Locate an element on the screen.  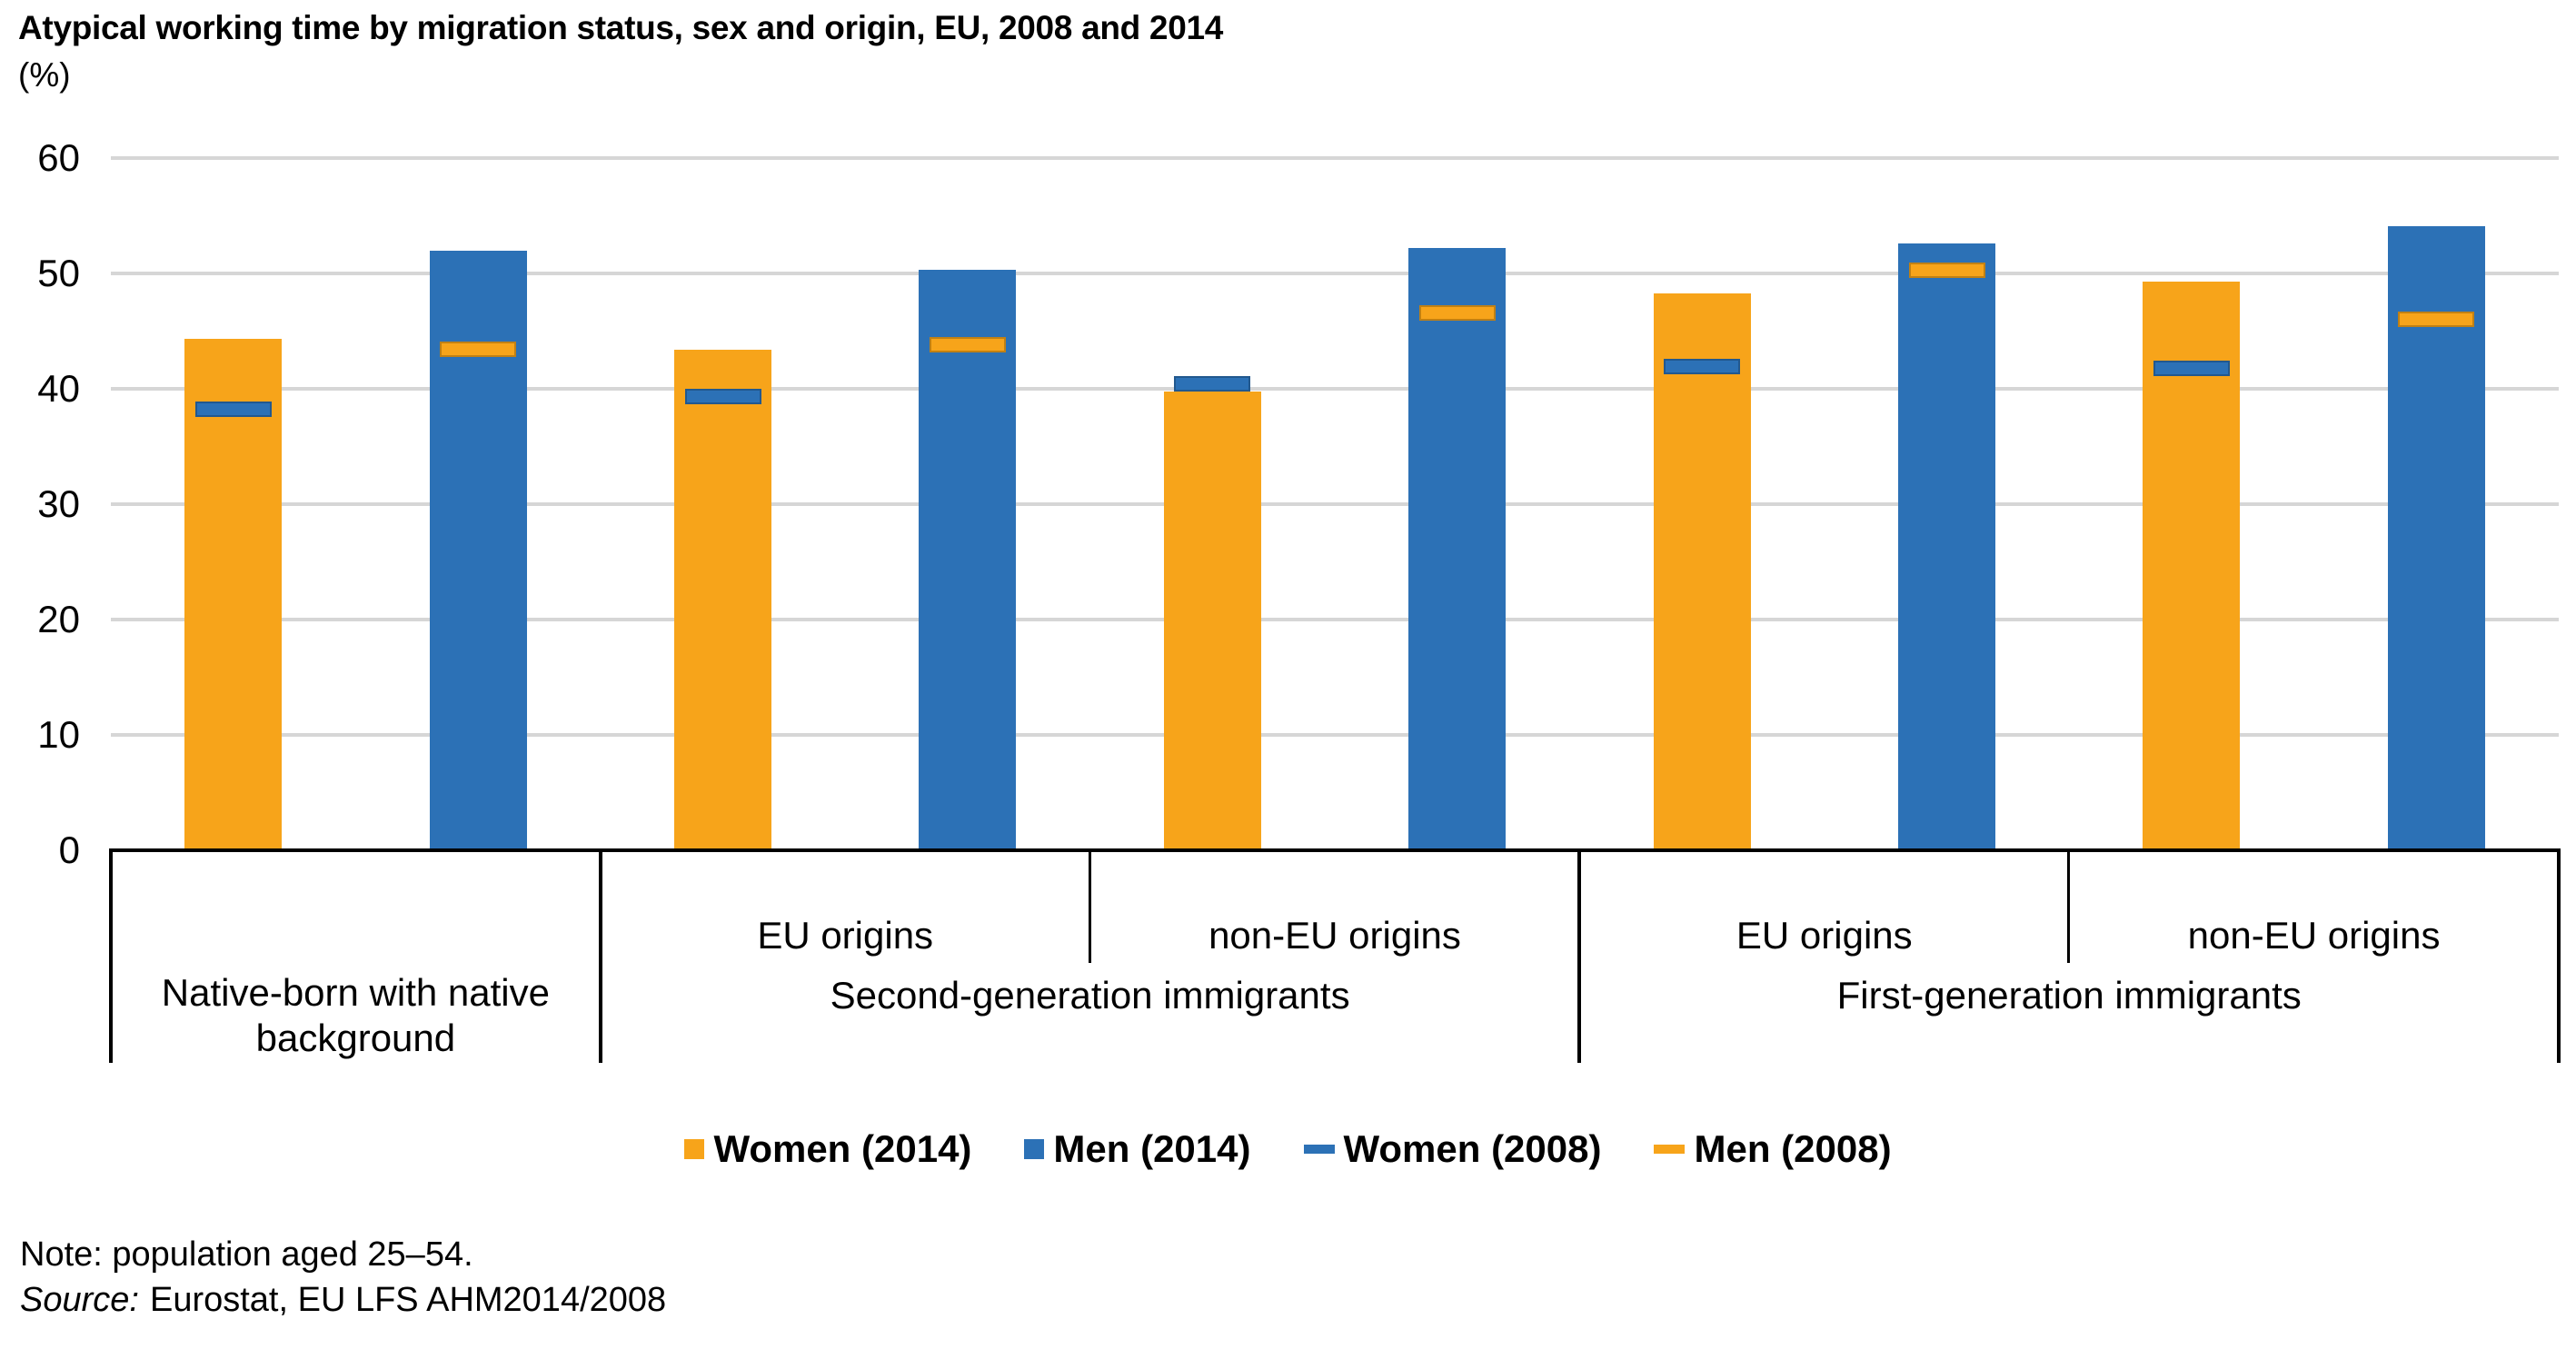
legend-item: Women (2008) is located at coordinates (1453, 1149).